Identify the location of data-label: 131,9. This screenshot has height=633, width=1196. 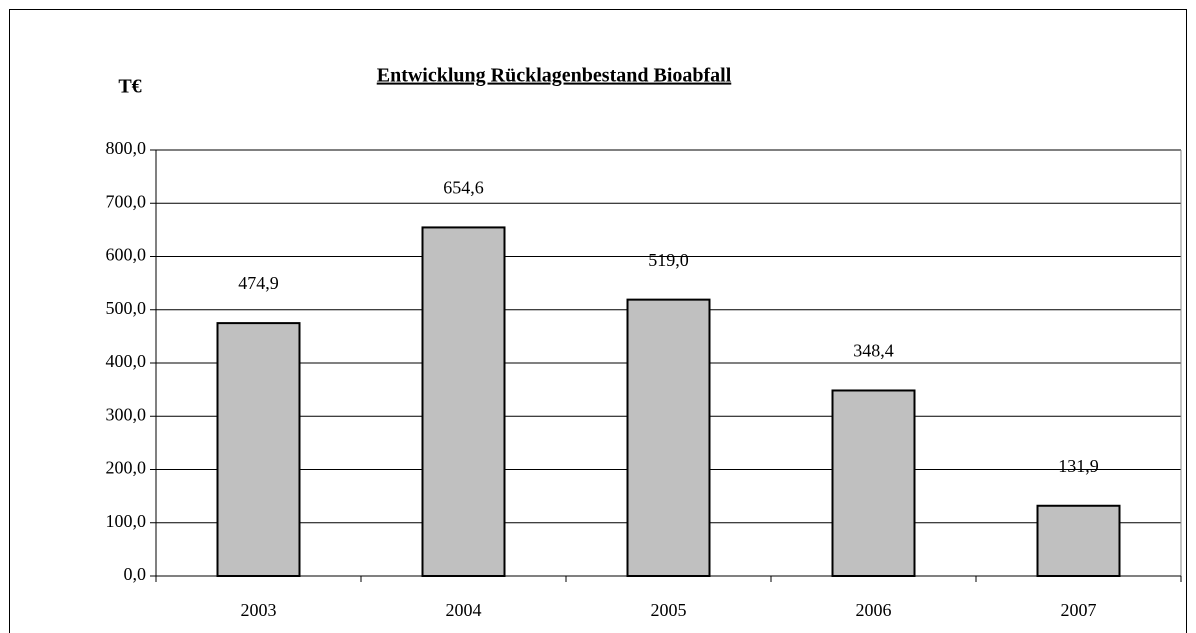
(1078, 466).